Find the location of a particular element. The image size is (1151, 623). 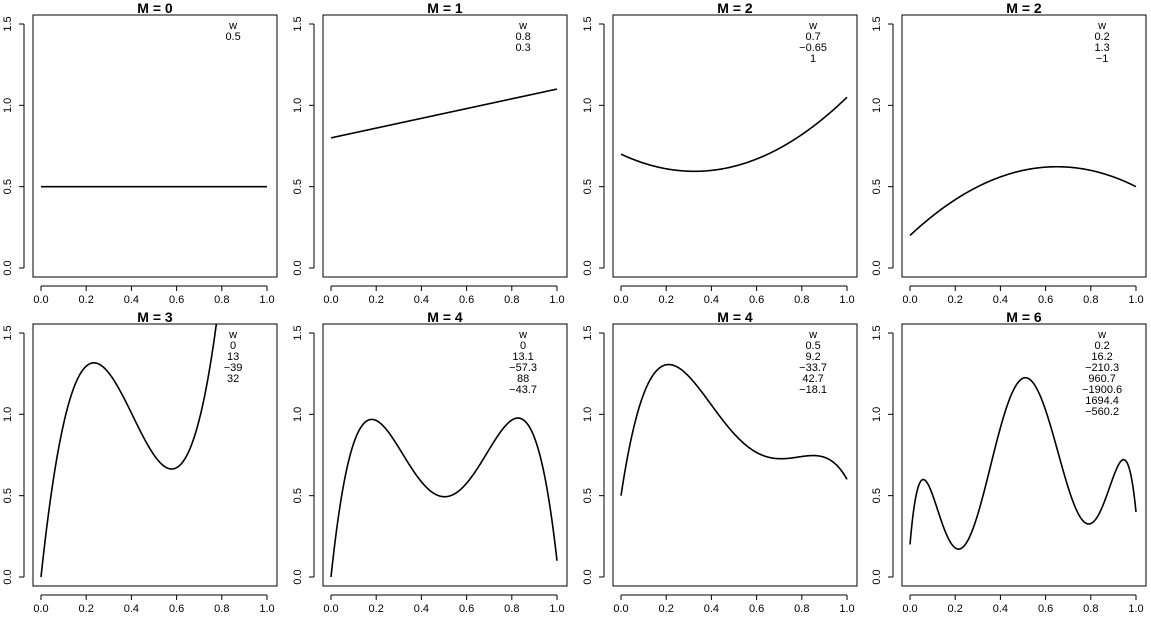

weight-value: 13 is located at coordinates (233, 357).